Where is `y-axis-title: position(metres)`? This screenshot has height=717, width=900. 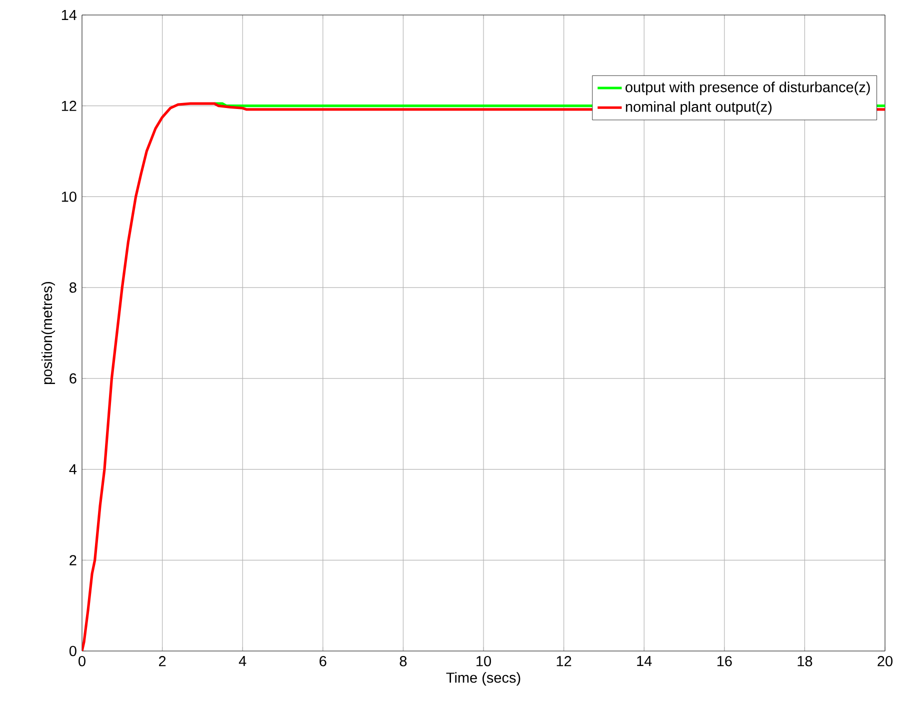 y-axis-title: position(metres) is located at coordinates (48, 333).